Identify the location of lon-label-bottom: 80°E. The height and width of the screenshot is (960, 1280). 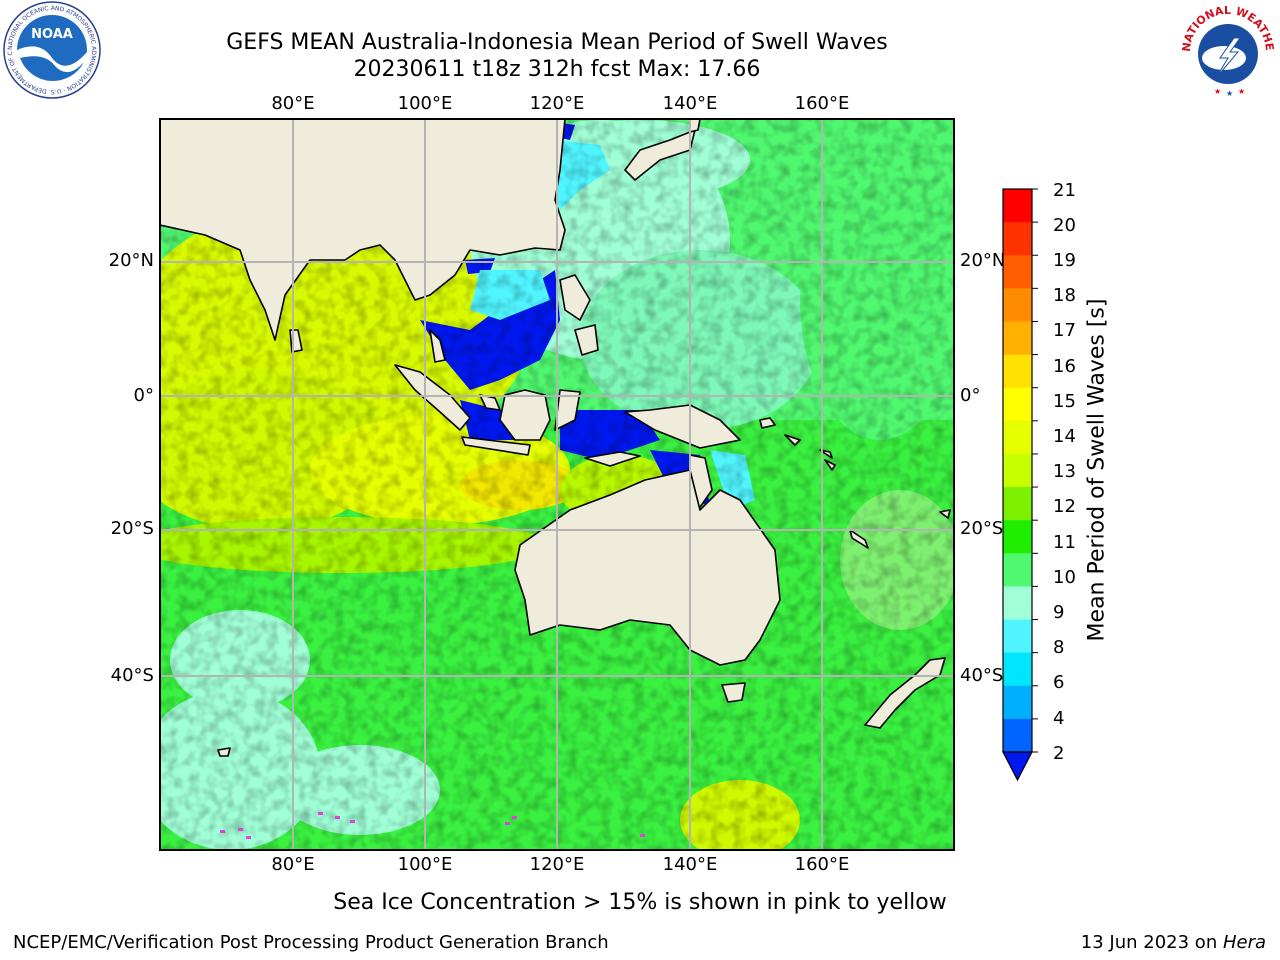
(293, 864).